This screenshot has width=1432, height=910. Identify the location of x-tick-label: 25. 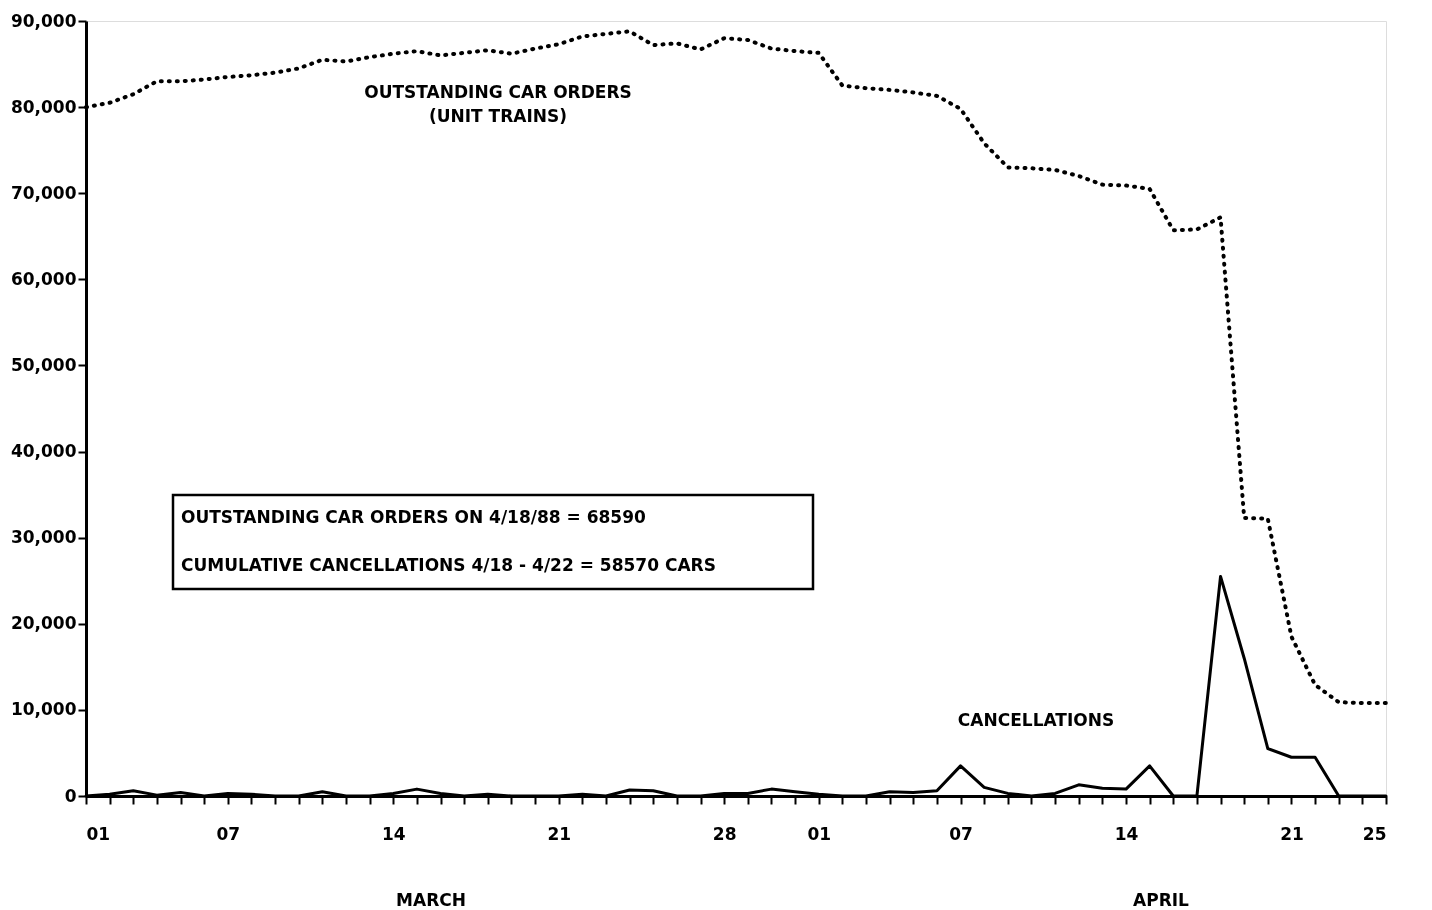
(1374, 833).